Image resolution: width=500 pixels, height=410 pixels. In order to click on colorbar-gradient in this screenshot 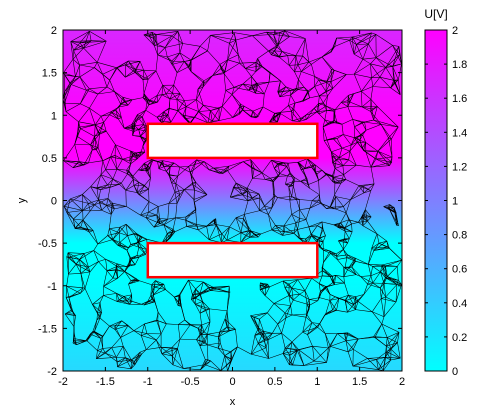, I will do `click(436, 200)`.